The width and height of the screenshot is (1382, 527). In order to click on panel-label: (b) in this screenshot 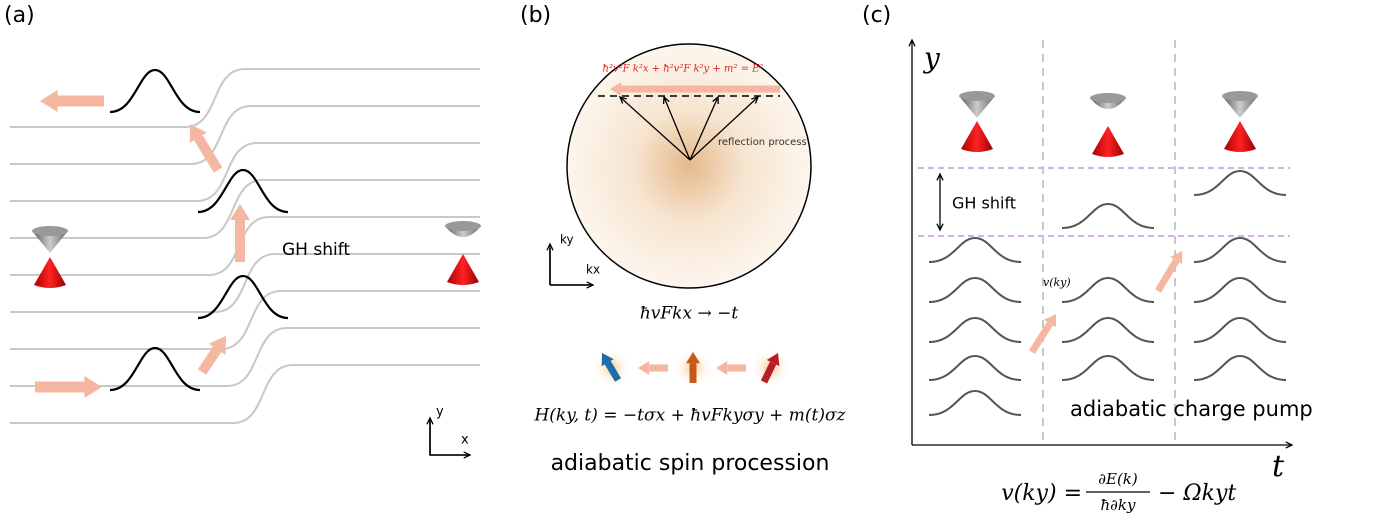, I will do `click(535, 15)`.